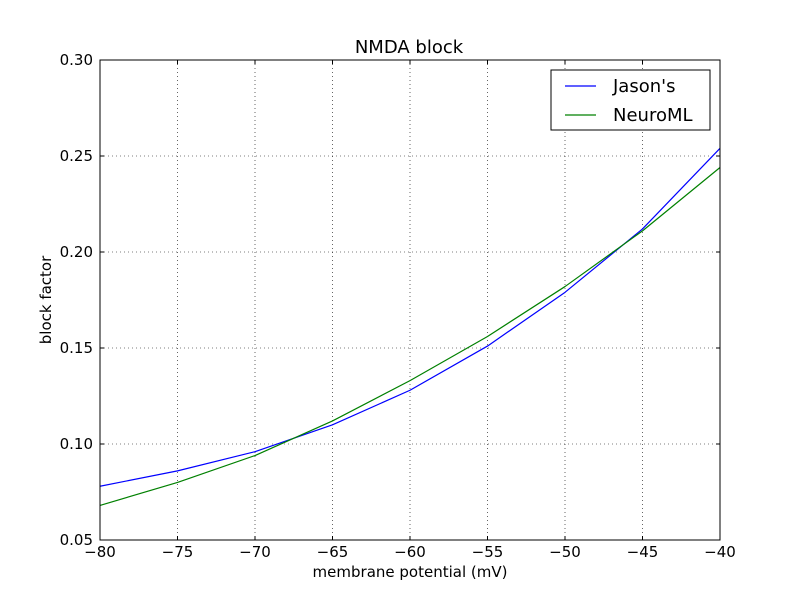 The image size is (800, 600). What do you see at coordinates (76, 348) in the screenshot?
I see `y-tick-label: 0.15` at bounding box center [76, 348].